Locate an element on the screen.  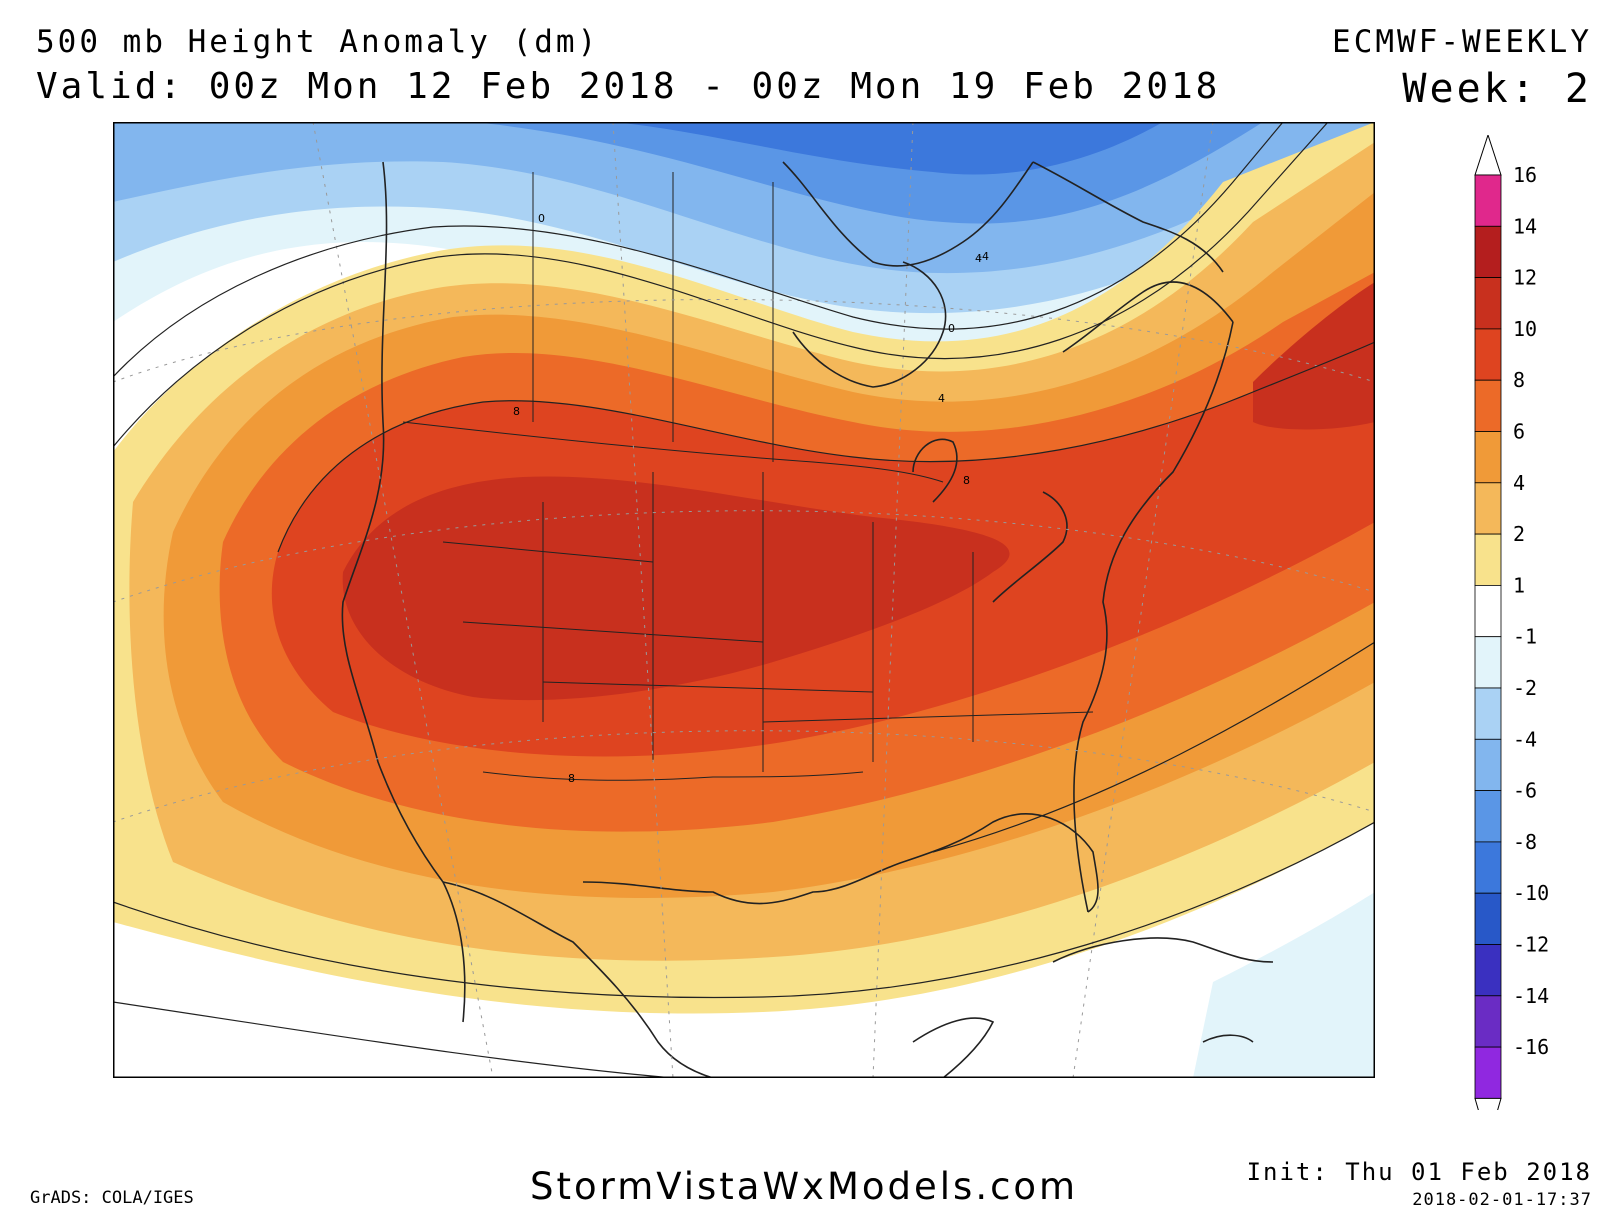
colorbar-label: -8 is located at coordinates (1525, 842).